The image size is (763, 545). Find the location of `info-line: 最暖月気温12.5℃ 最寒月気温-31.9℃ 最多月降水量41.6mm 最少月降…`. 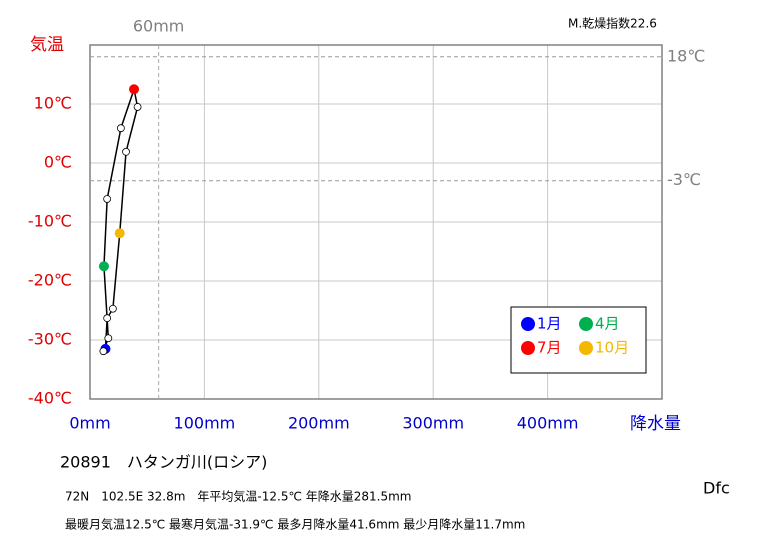

info-line: 最暖月気温12.5℃ 最寒月気温-31.9℃ 最多月降水量41.6mm 最少月降… is located at coordinates (295, 524).